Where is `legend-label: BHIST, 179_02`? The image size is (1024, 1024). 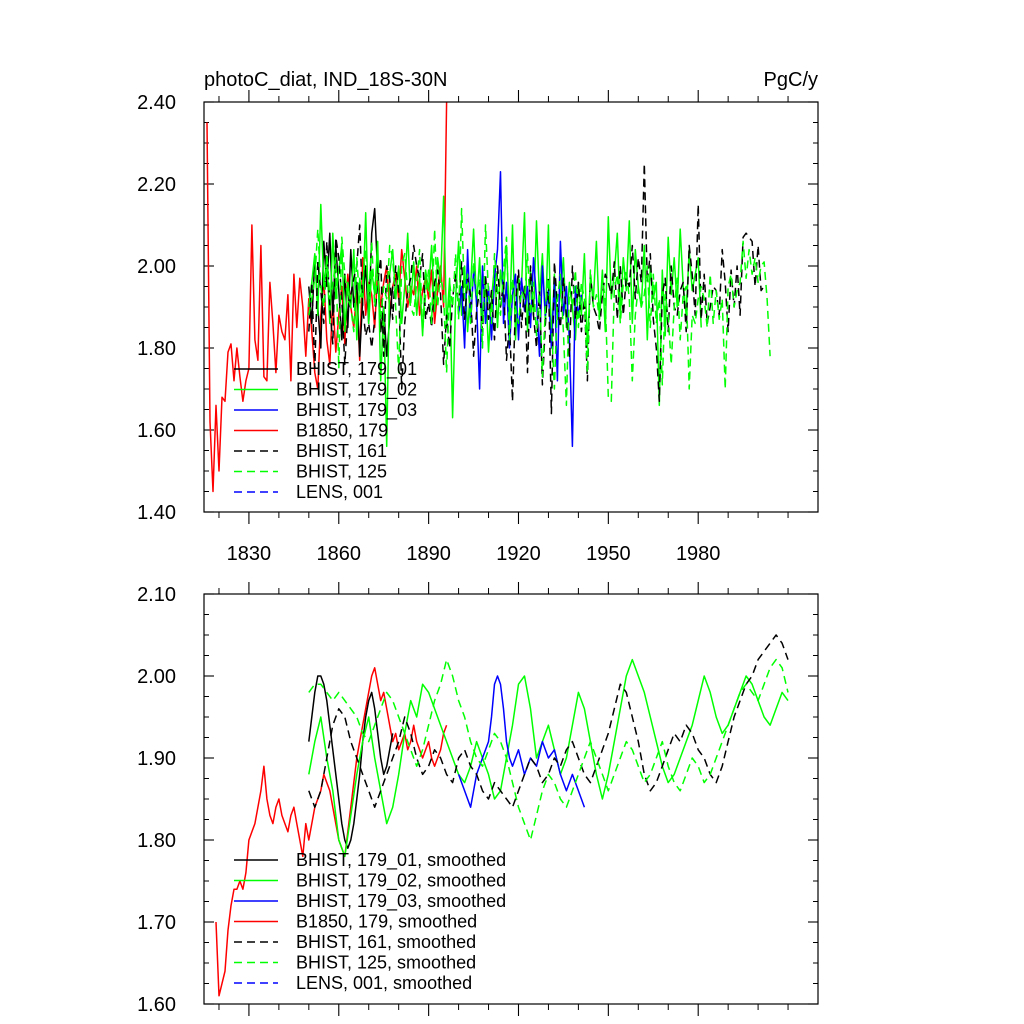 legend-label: BHIST, 179_02 is located at coordinates (356, 390).